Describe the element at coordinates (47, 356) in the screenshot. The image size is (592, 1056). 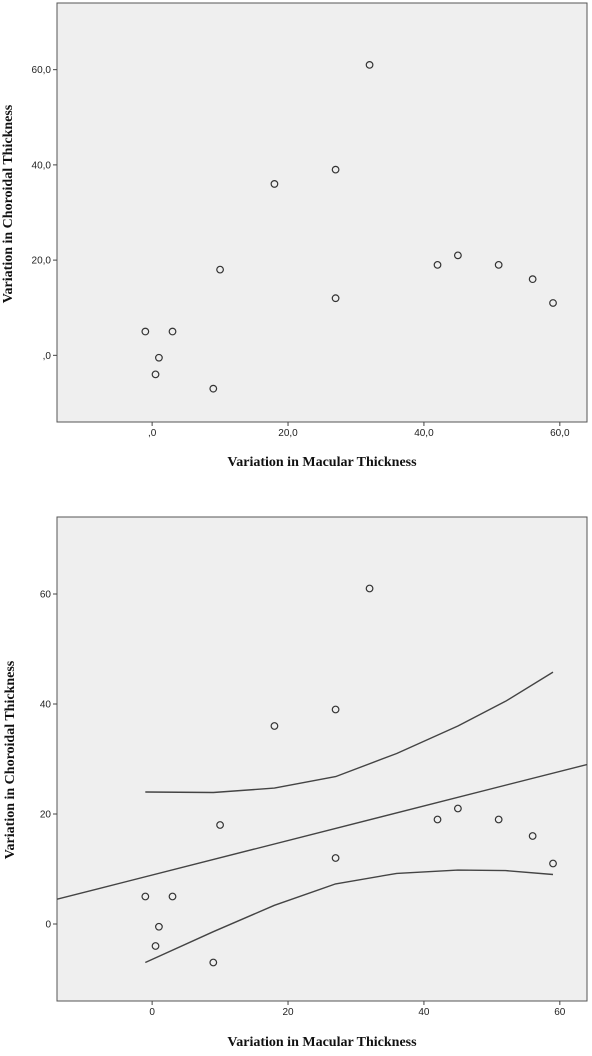
I see `y-tick-label: ,0` at that location.